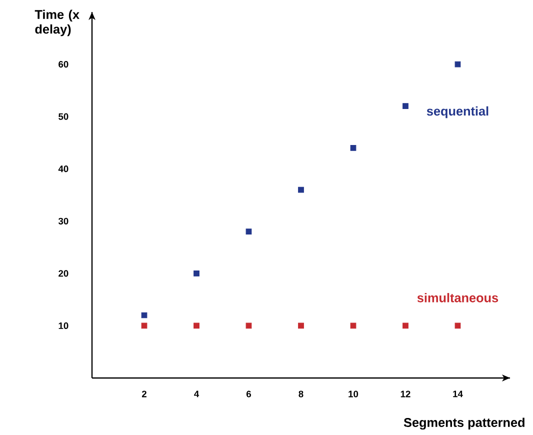 The height and width of the screenshot is (435, 533). Describe the element at coordinates (353, 394) in the screenshot. I see `x-tick-label: 10` at that location.